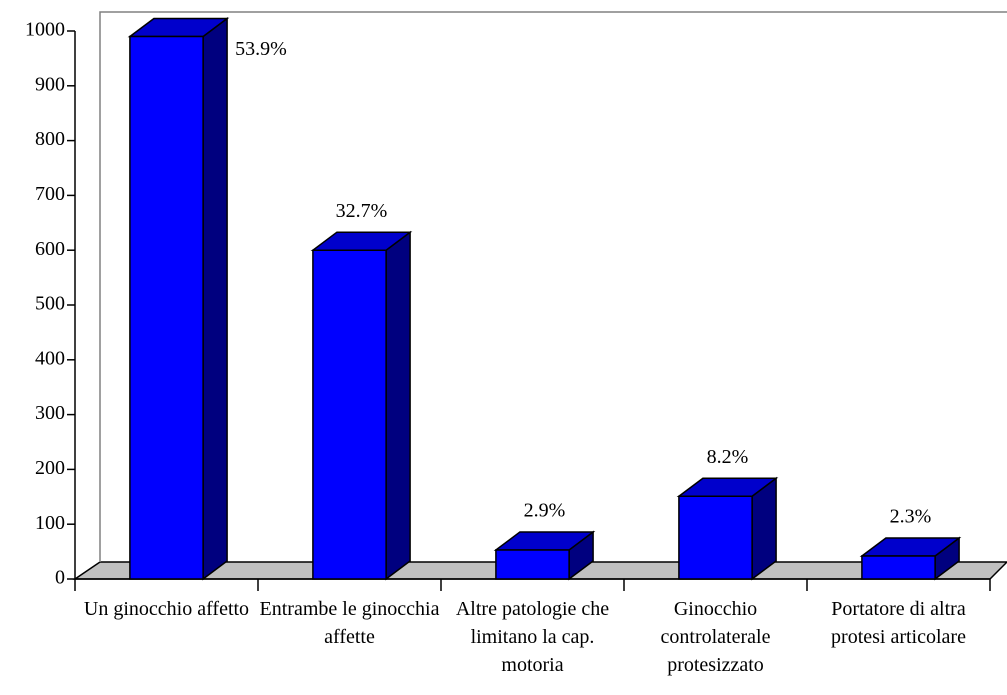 The height and width of the screenshot is (695, 1007). I want to click on y-tick-label: 600, so click(50, 249).